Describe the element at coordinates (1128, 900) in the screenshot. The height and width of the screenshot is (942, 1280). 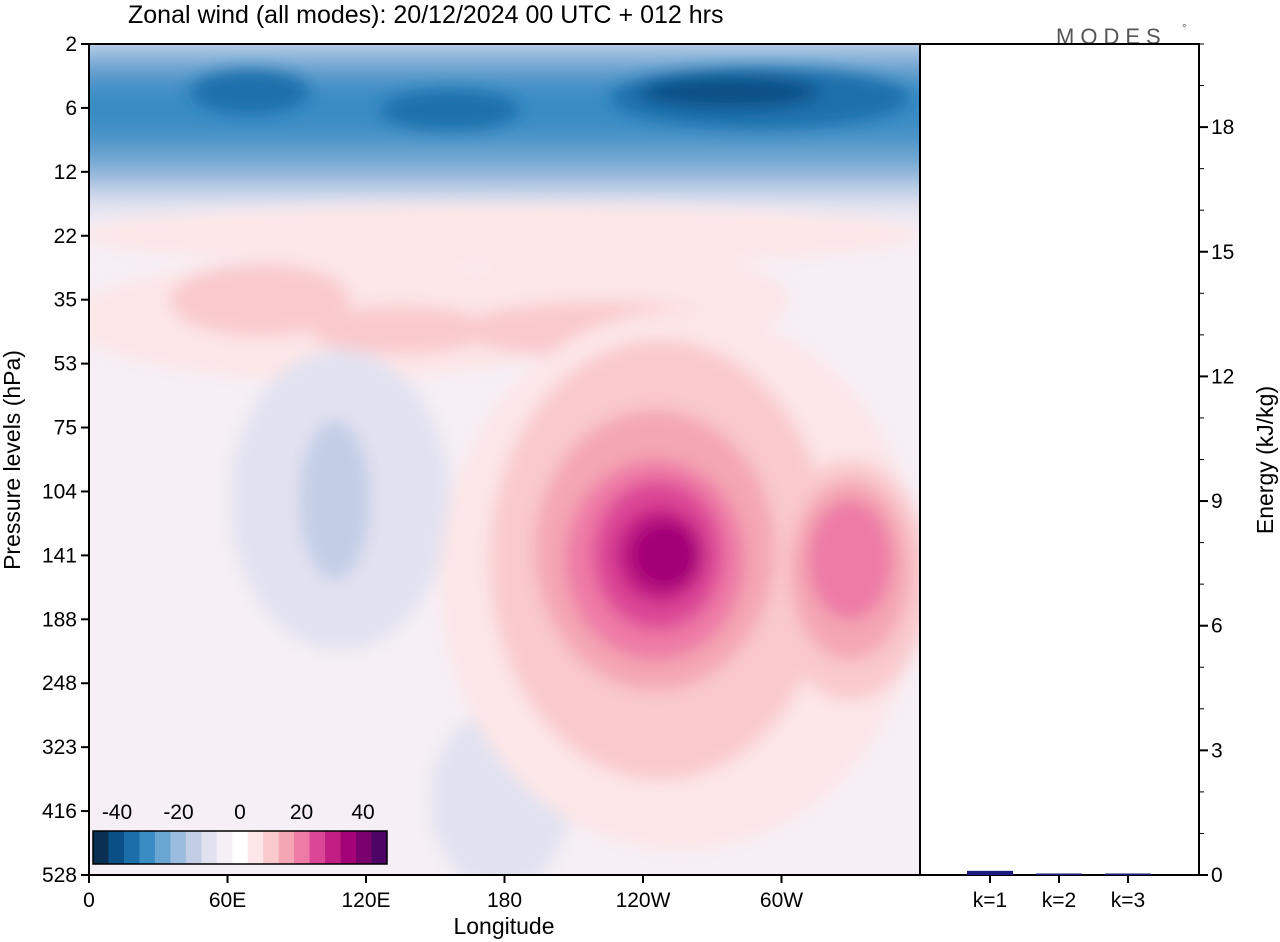
I see `energy-category-label: k=3` at that location.